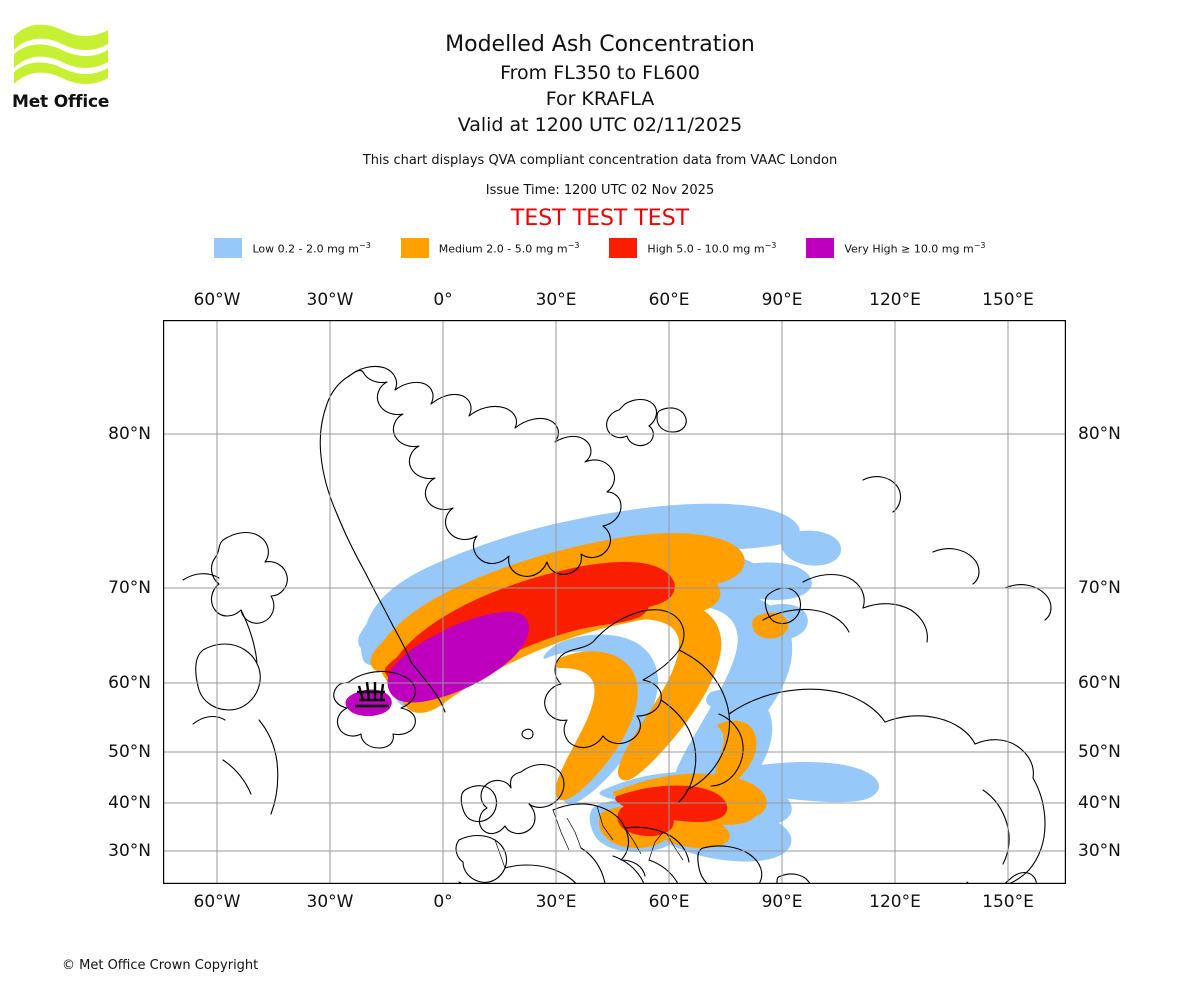 The width and height of the screenshot is (1200, 1000). What do you see at coordinates (820, 248) in the screenshot?
I see `legend-swatch-very-high` at bounding box center [820, 248].